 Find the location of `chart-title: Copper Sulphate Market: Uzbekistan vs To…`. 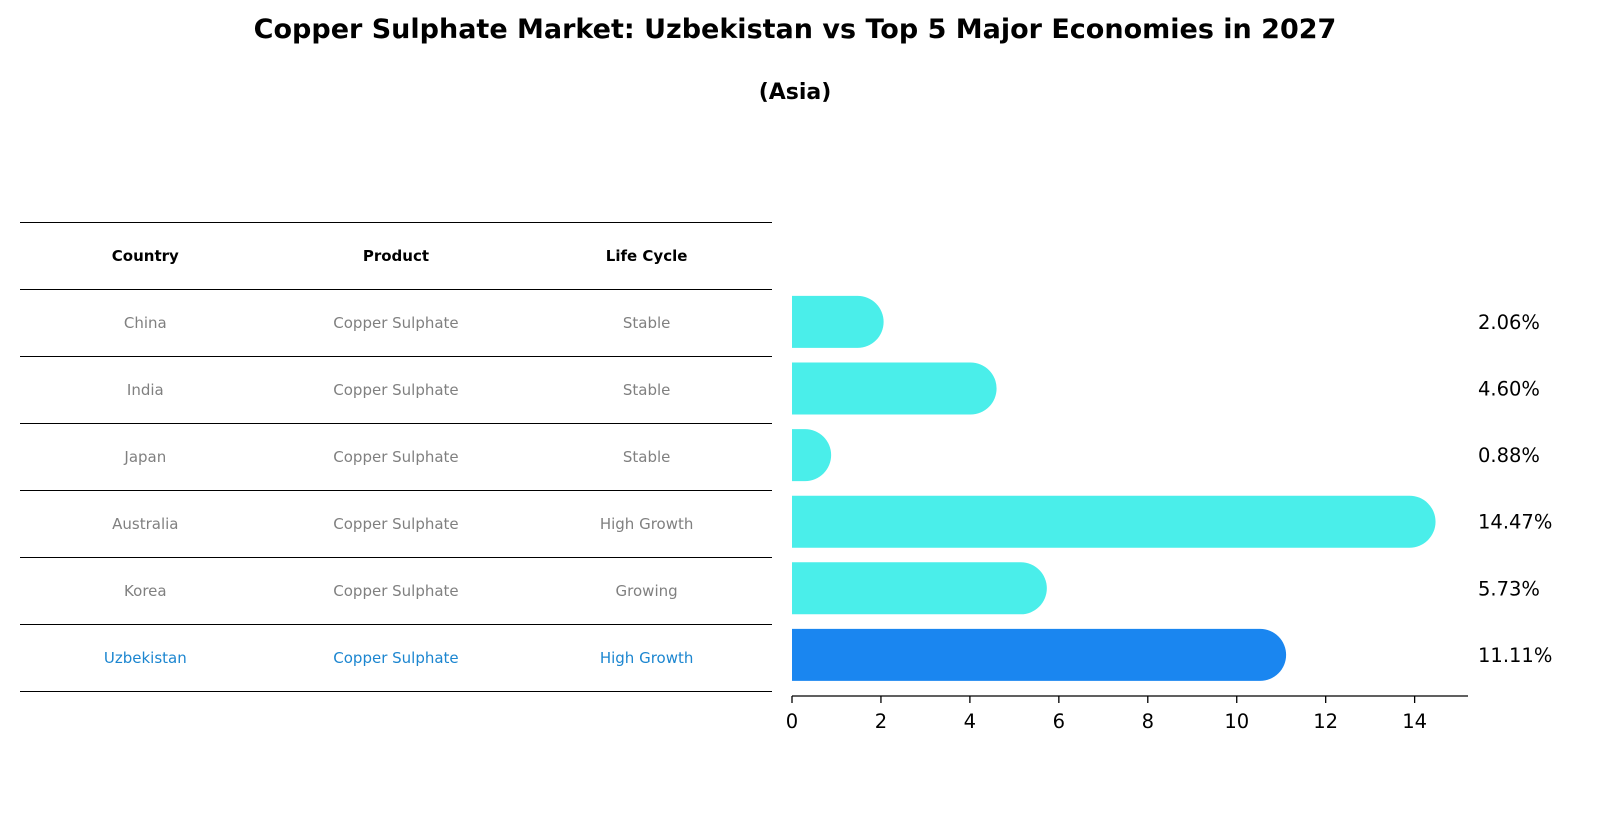

chart-title: Copper Sulphate Market: Uzbekistan vs To… is located at coordinates (795, 29).